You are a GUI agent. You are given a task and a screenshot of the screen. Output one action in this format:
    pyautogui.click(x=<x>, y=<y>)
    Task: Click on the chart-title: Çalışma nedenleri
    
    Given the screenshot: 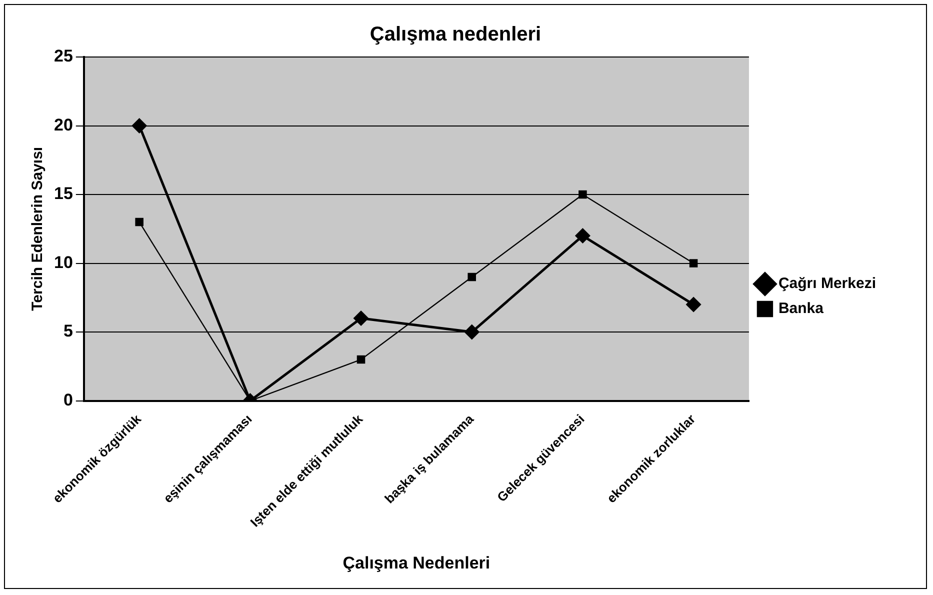 What is the action you would take?
    pyautogui.click(x=456, y=35)
    